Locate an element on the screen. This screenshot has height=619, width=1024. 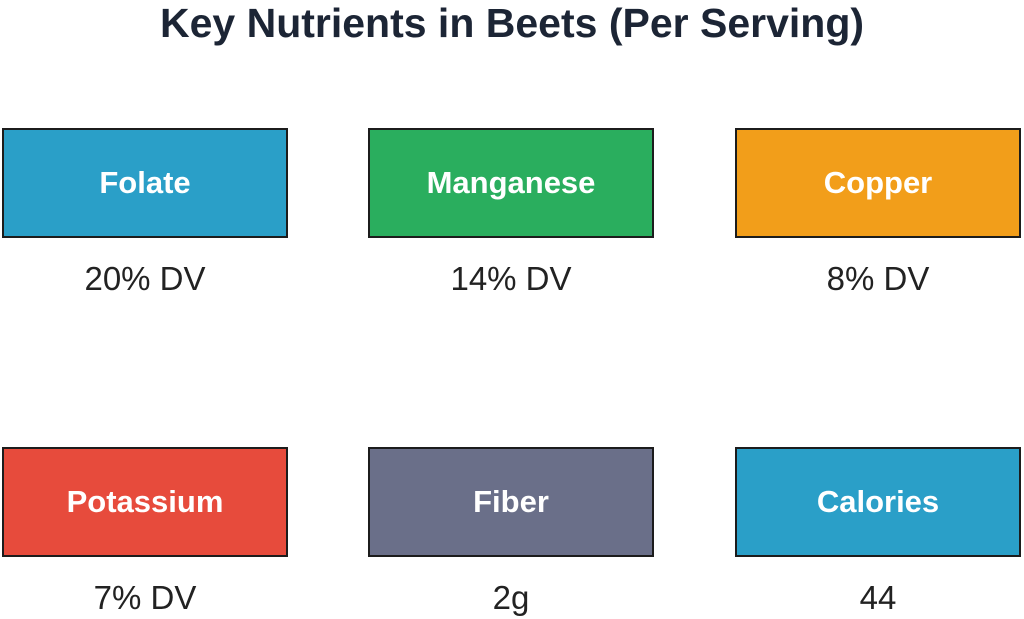
nutrient-card-calories: Calories is located at coordinates (878, 502).